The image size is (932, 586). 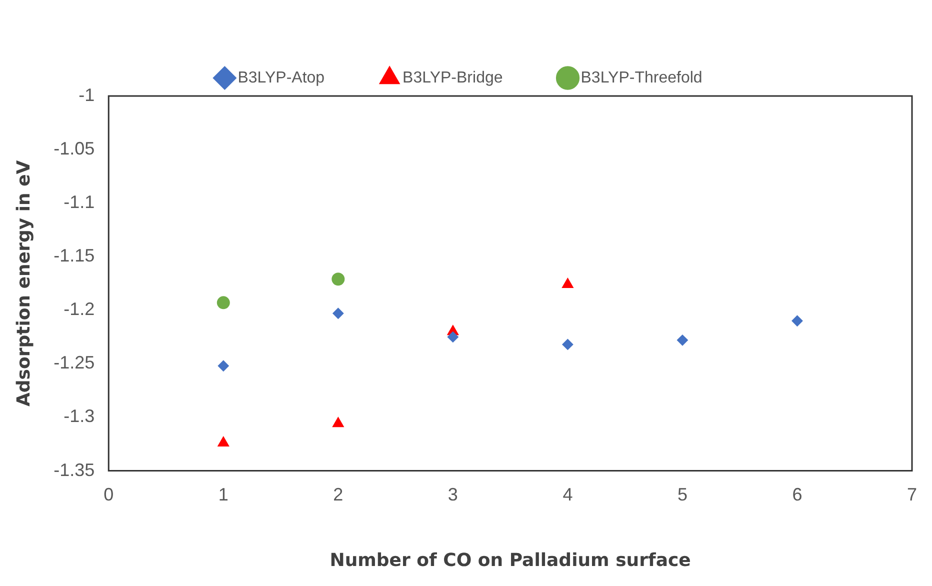 I want to click on x-tick-label: 3, so click(x=453, y=494).